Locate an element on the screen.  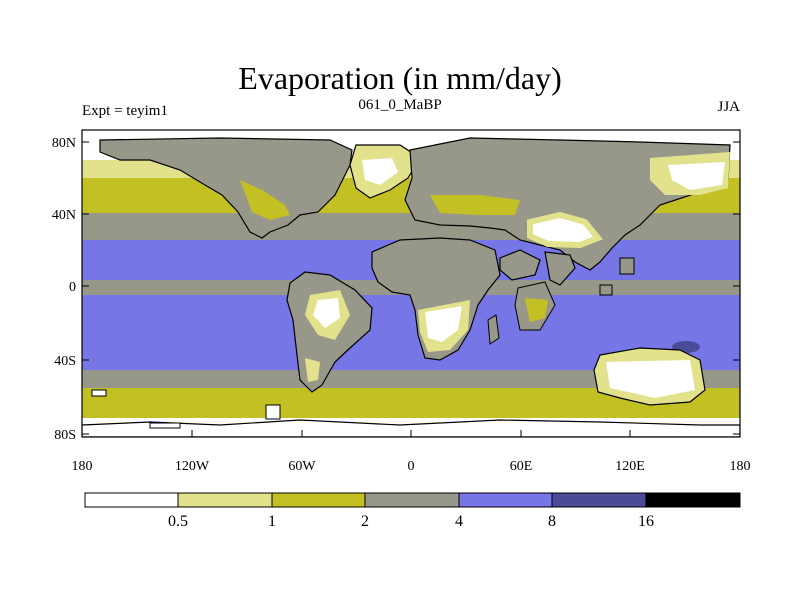
x-tick-label: 120E is located at coordinates (630, 466).